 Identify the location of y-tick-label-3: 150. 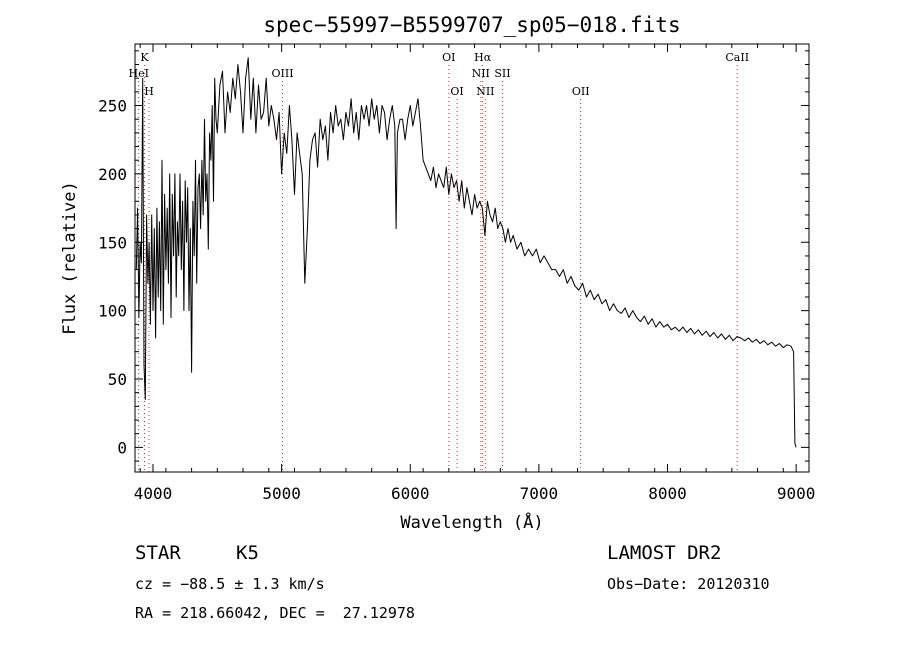
(112, 242).